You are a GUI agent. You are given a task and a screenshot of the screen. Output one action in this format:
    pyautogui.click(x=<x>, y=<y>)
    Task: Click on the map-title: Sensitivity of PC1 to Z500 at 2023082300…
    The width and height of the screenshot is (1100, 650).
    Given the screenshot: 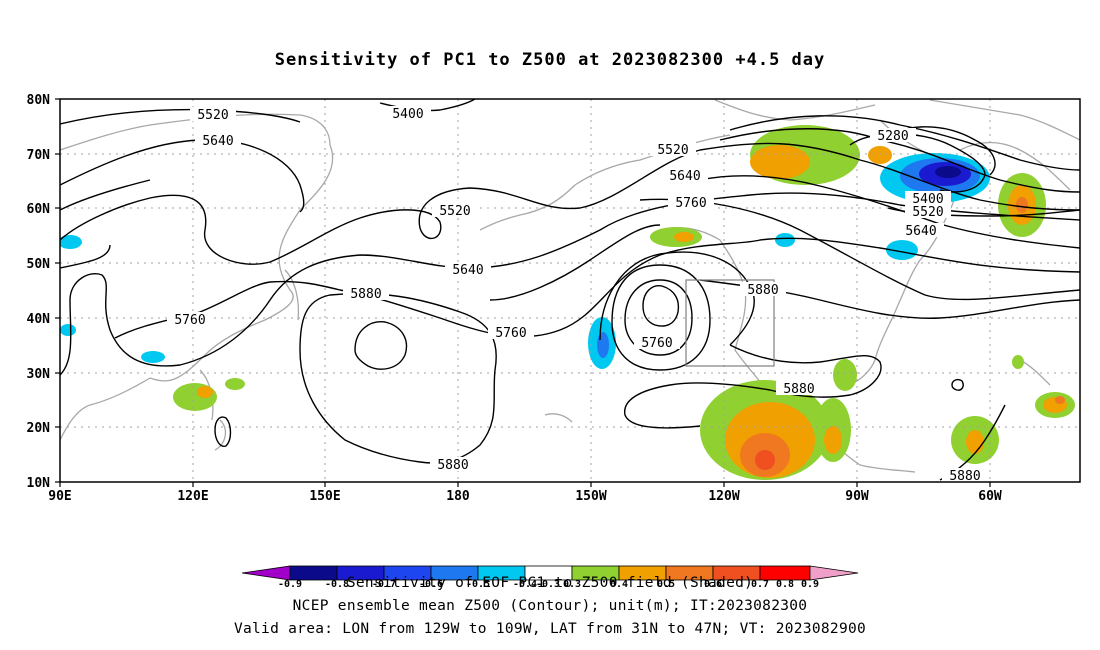 What is the action you would take?
    pyautogui.click(x=550, y=60)
    